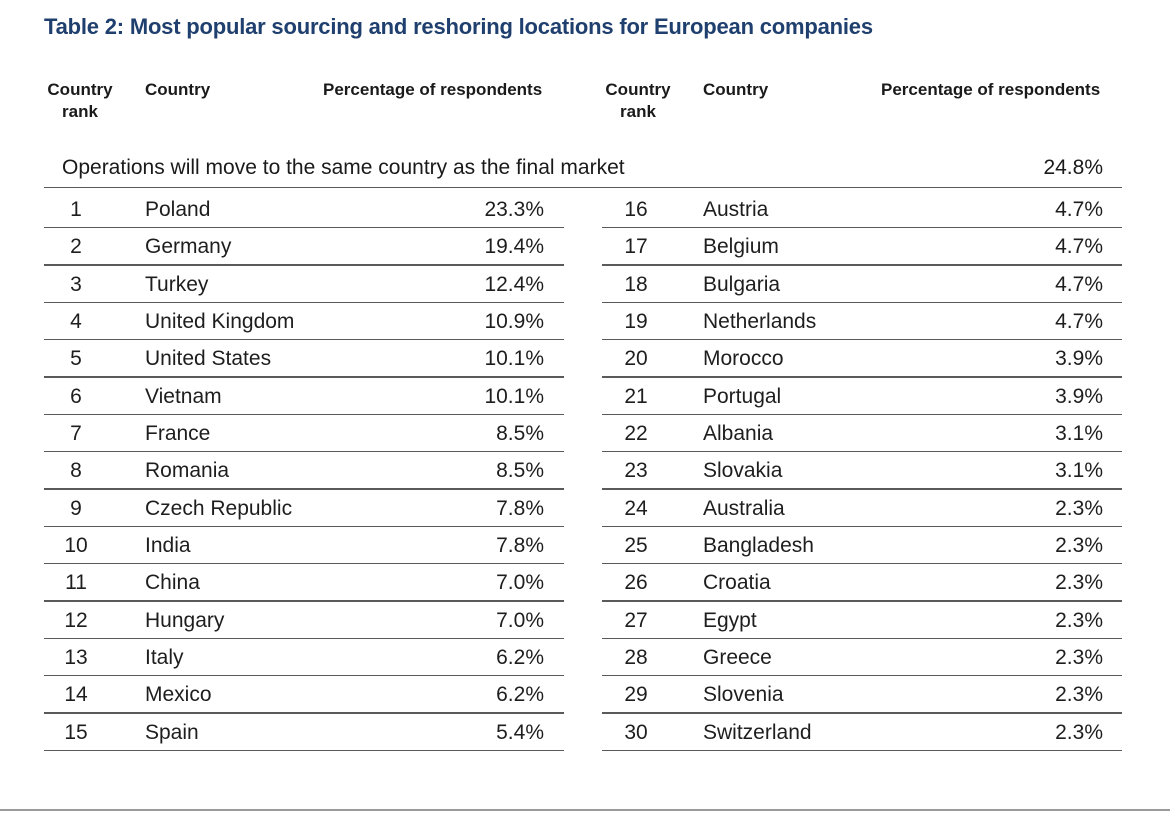 This screenshot has height=814, width=1170. Describe the element at coordinates (585, 810) in the screenshot. I see `page-bottom-rule` at that location.